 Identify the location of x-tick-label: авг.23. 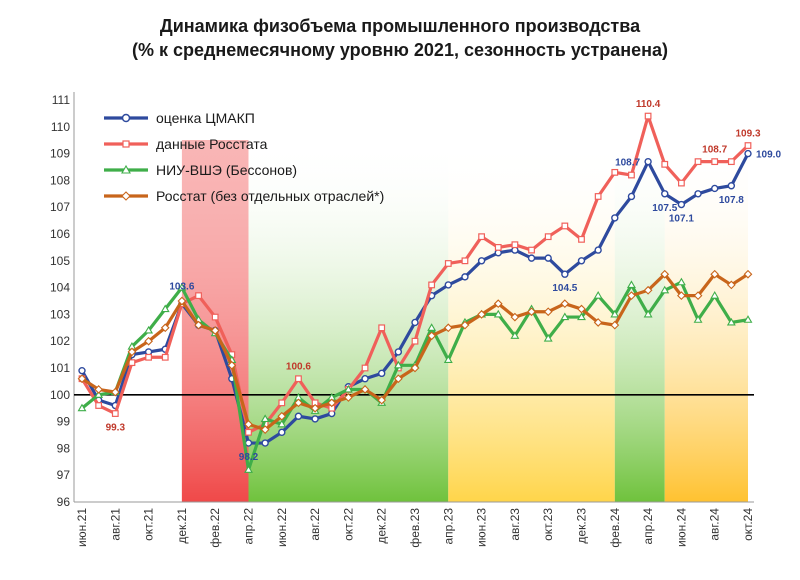
(515, 524).